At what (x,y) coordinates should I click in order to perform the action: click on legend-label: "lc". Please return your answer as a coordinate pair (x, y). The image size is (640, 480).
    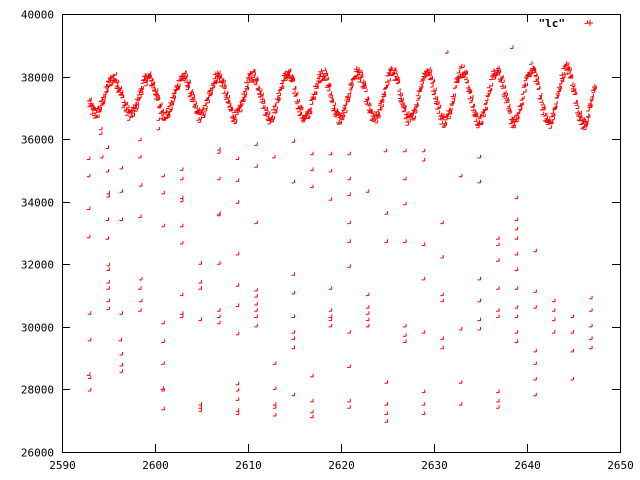
    Looking at the image, I should click on (552, 23).